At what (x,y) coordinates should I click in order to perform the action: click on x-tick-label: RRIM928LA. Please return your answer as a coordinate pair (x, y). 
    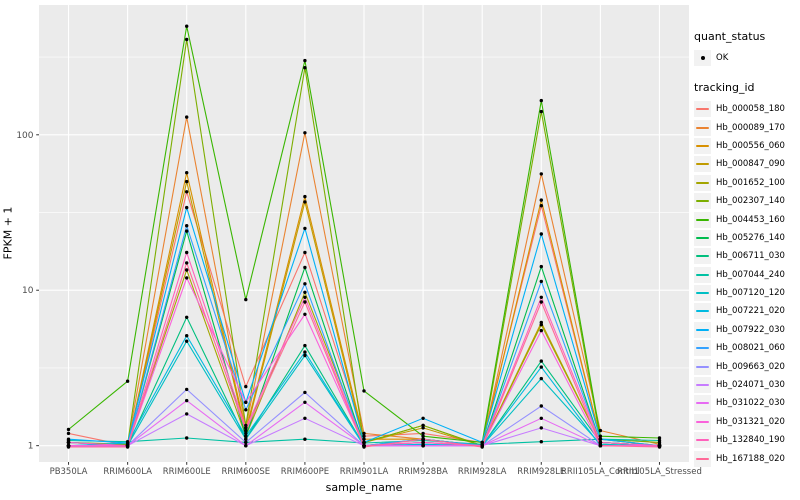
    Looking at the image, I should click on (482, 472).